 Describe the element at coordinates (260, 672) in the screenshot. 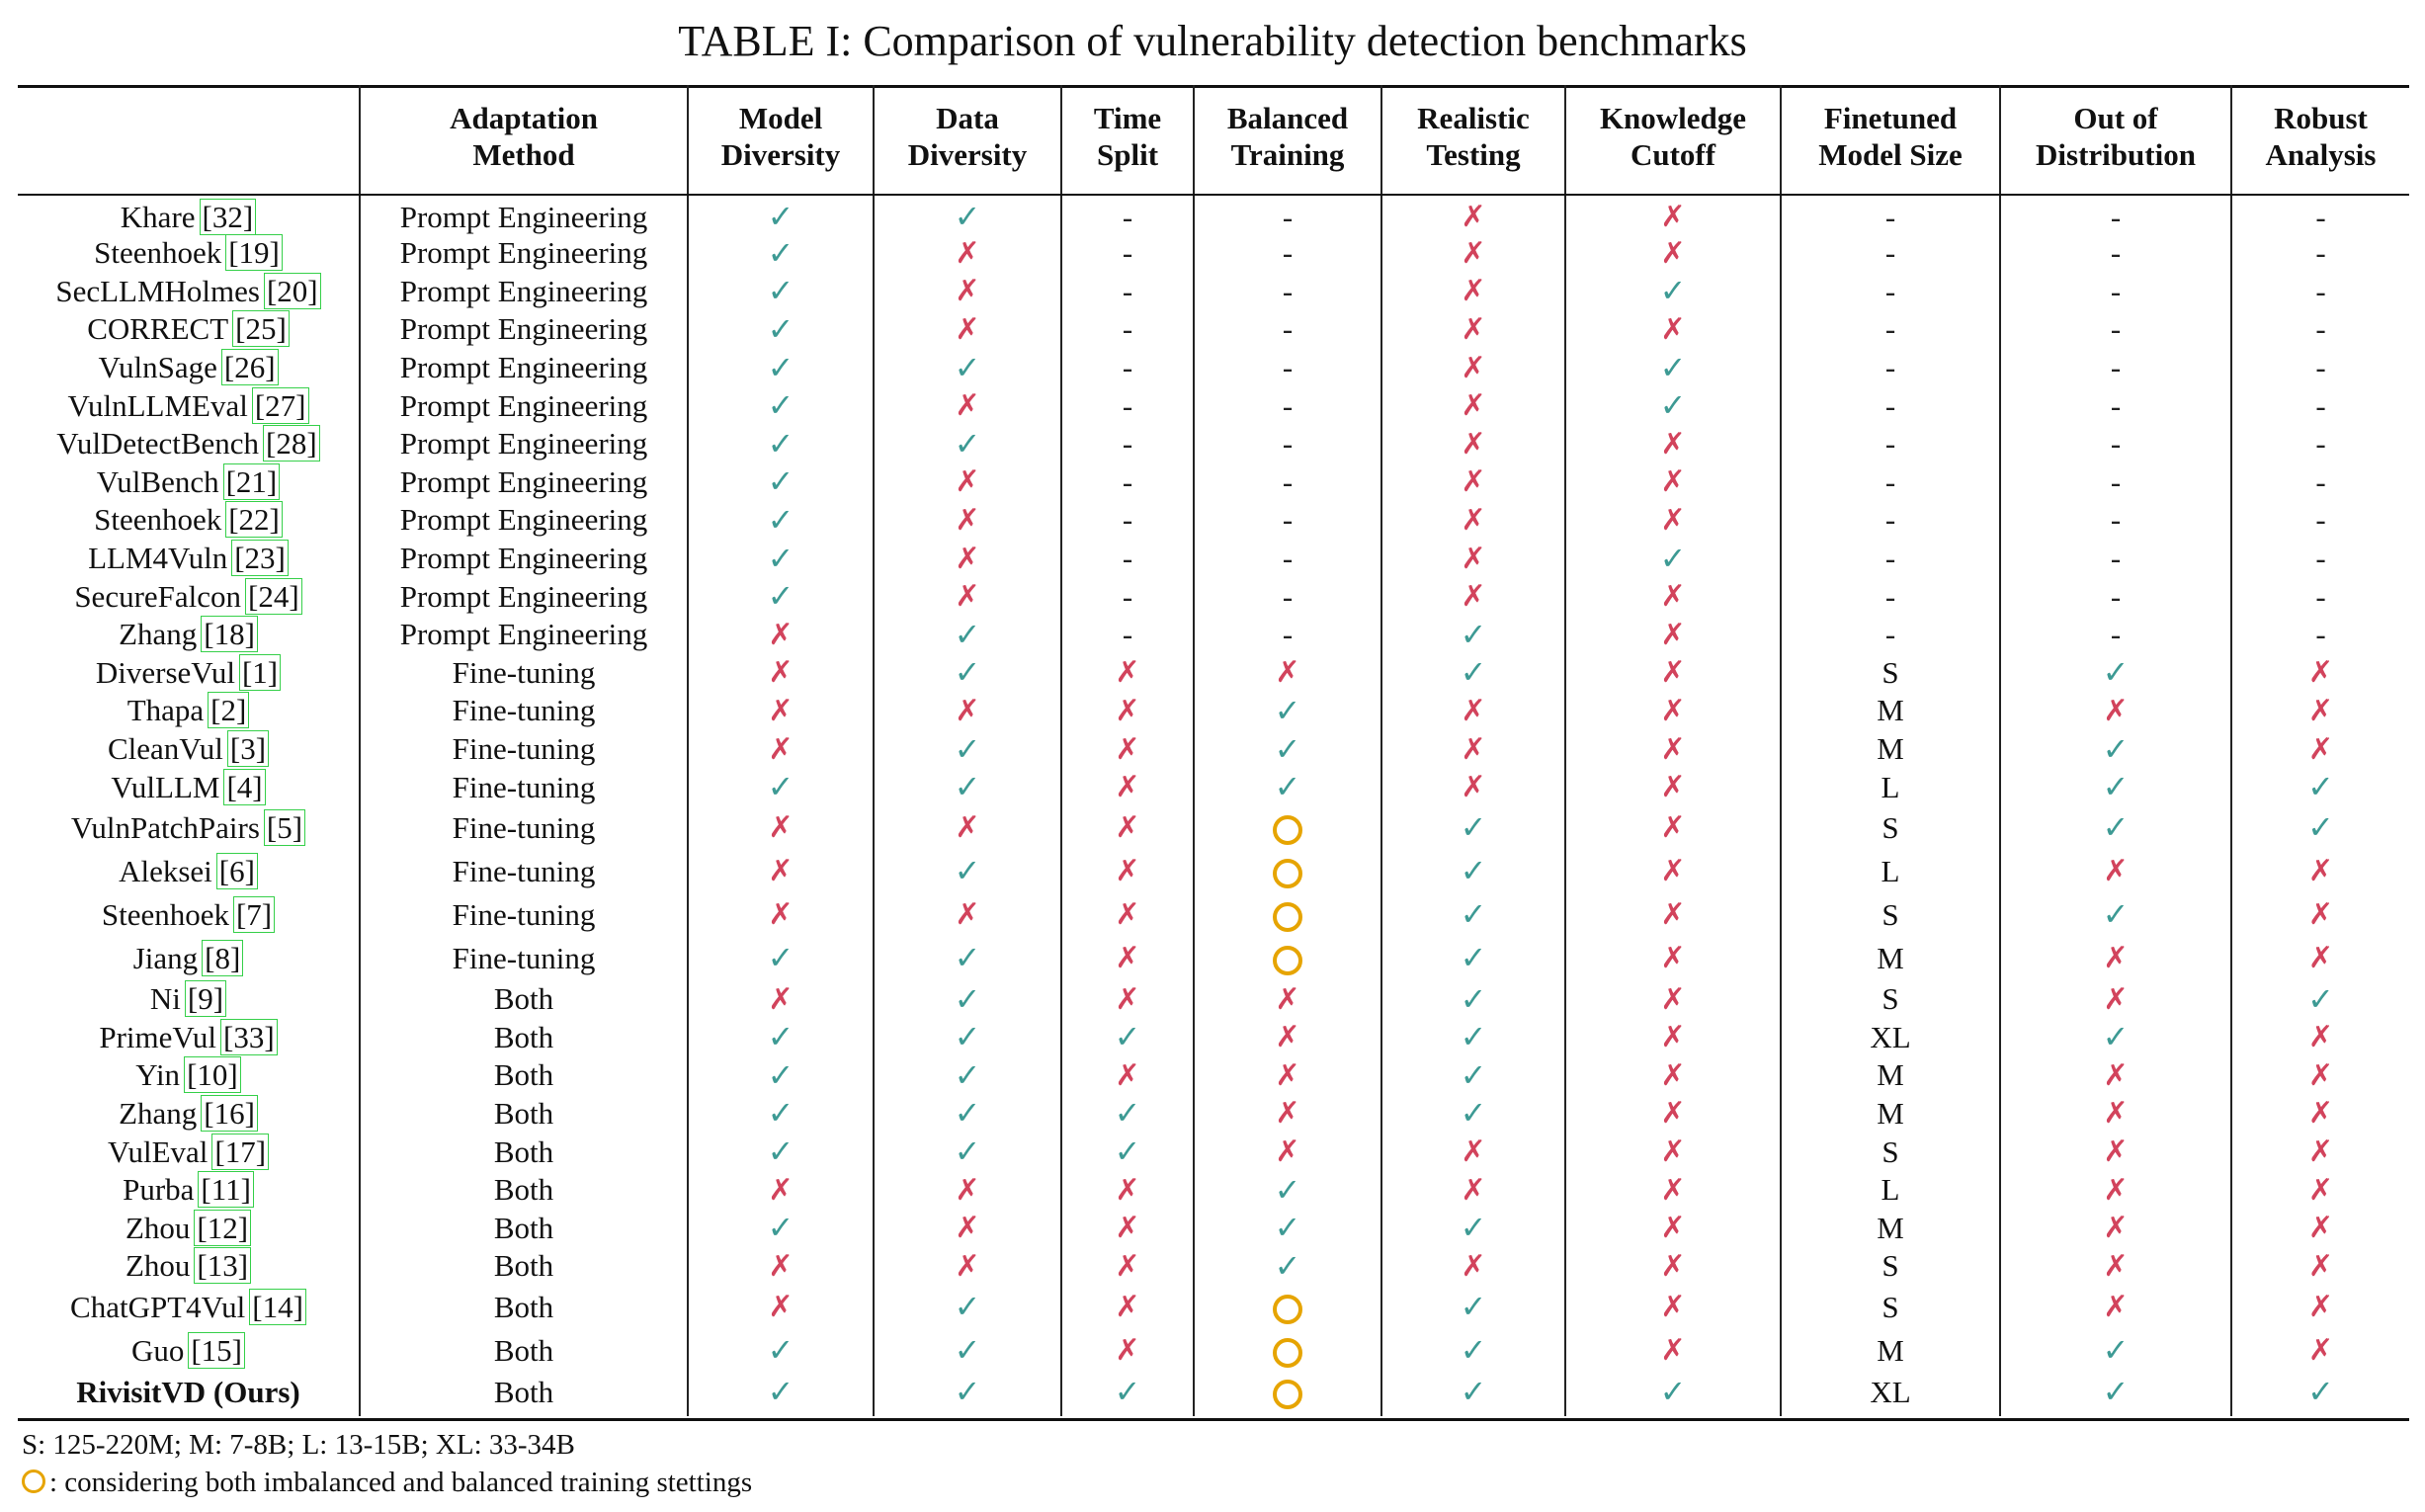

I see `citation-link: [1]` at that location.